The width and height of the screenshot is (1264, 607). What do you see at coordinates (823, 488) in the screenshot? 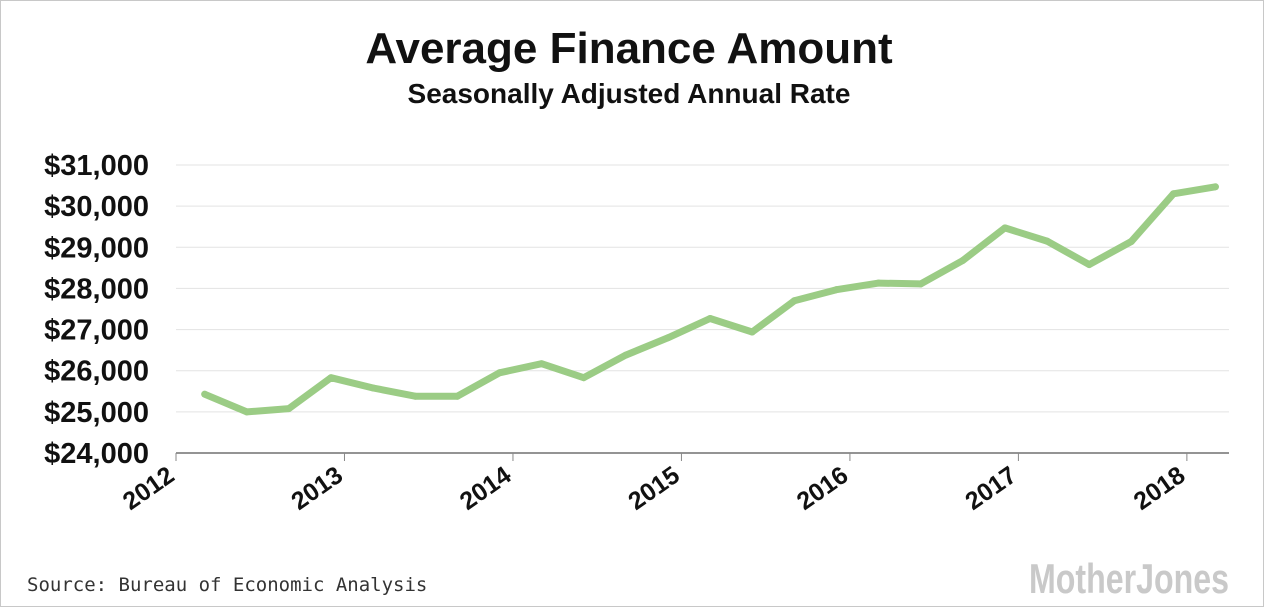
I see `x-tick-label: 2016` at bounding box center [823, 488].